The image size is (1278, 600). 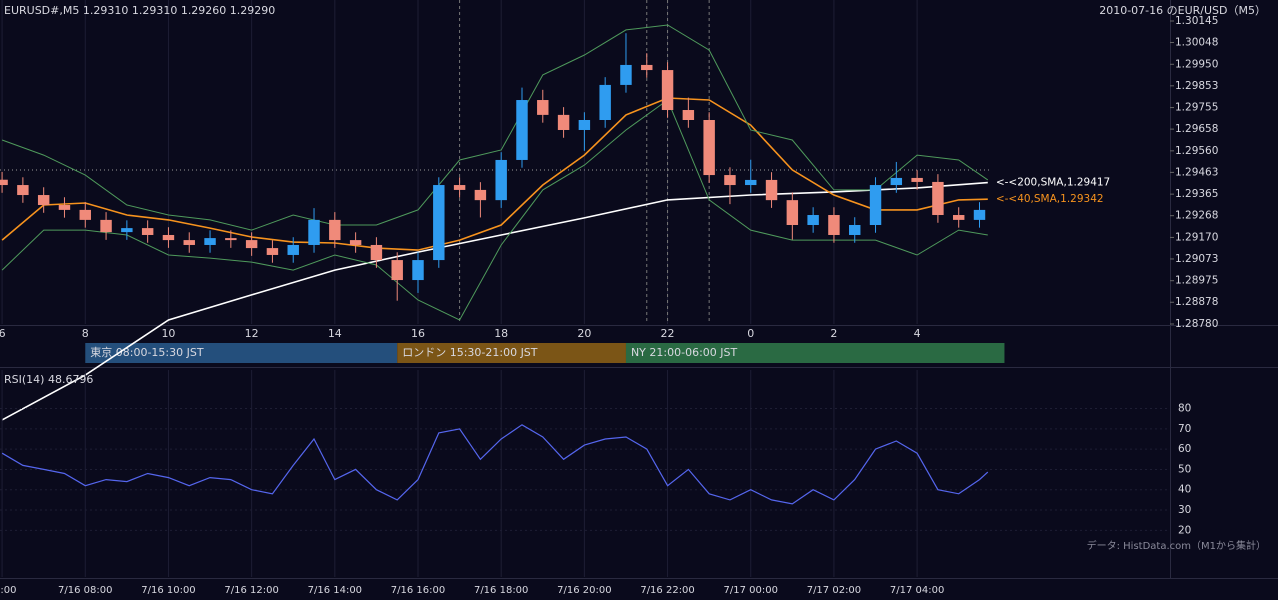 What do you see at coordinates (1196, 64) in the screenshot?
I see `y-tick-label: 1.29950` at bounding box center [1196, 64].